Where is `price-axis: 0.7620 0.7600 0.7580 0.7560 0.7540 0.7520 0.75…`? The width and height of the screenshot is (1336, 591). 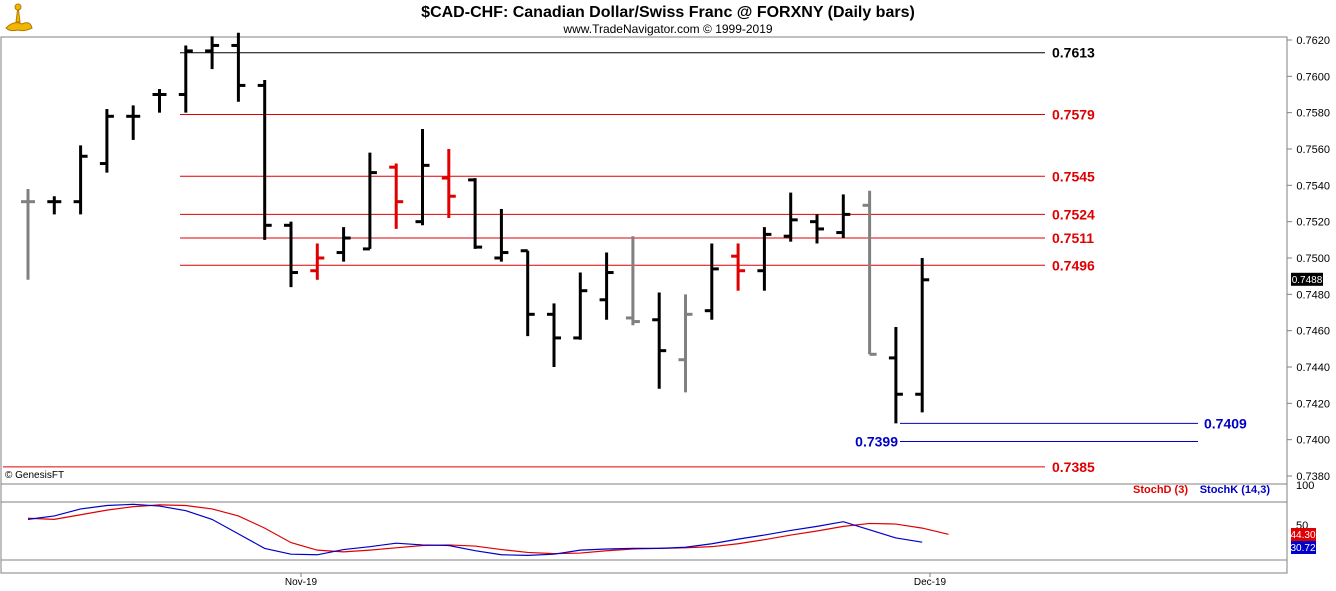 price-axis: 0.7620 0.7600 0.7580 0.7560 0.7540 0.7520 0.75… is located at coordinates (1308, 259).